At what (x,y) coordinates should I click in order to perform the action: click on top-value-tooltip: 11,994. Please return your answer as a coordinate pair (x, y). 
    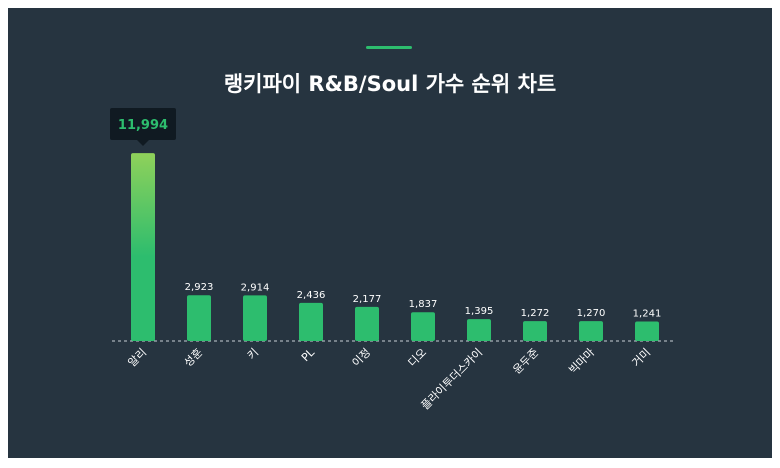
    Looking at the image, I should click on (143, 127).